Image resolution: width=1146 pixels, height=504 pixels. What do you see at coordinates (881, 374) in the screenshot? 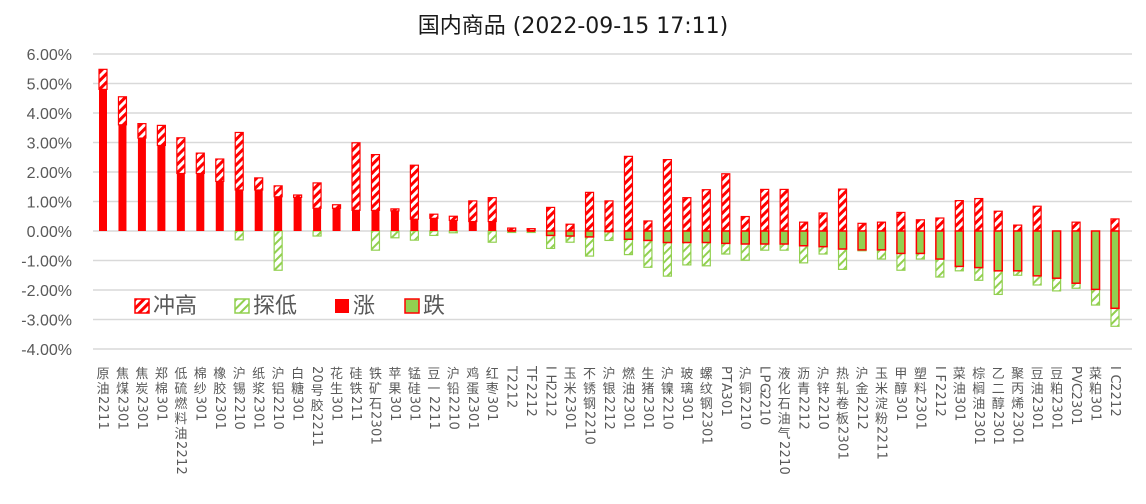
I see `svg-text: 玉` at bounding box center [881, 374].